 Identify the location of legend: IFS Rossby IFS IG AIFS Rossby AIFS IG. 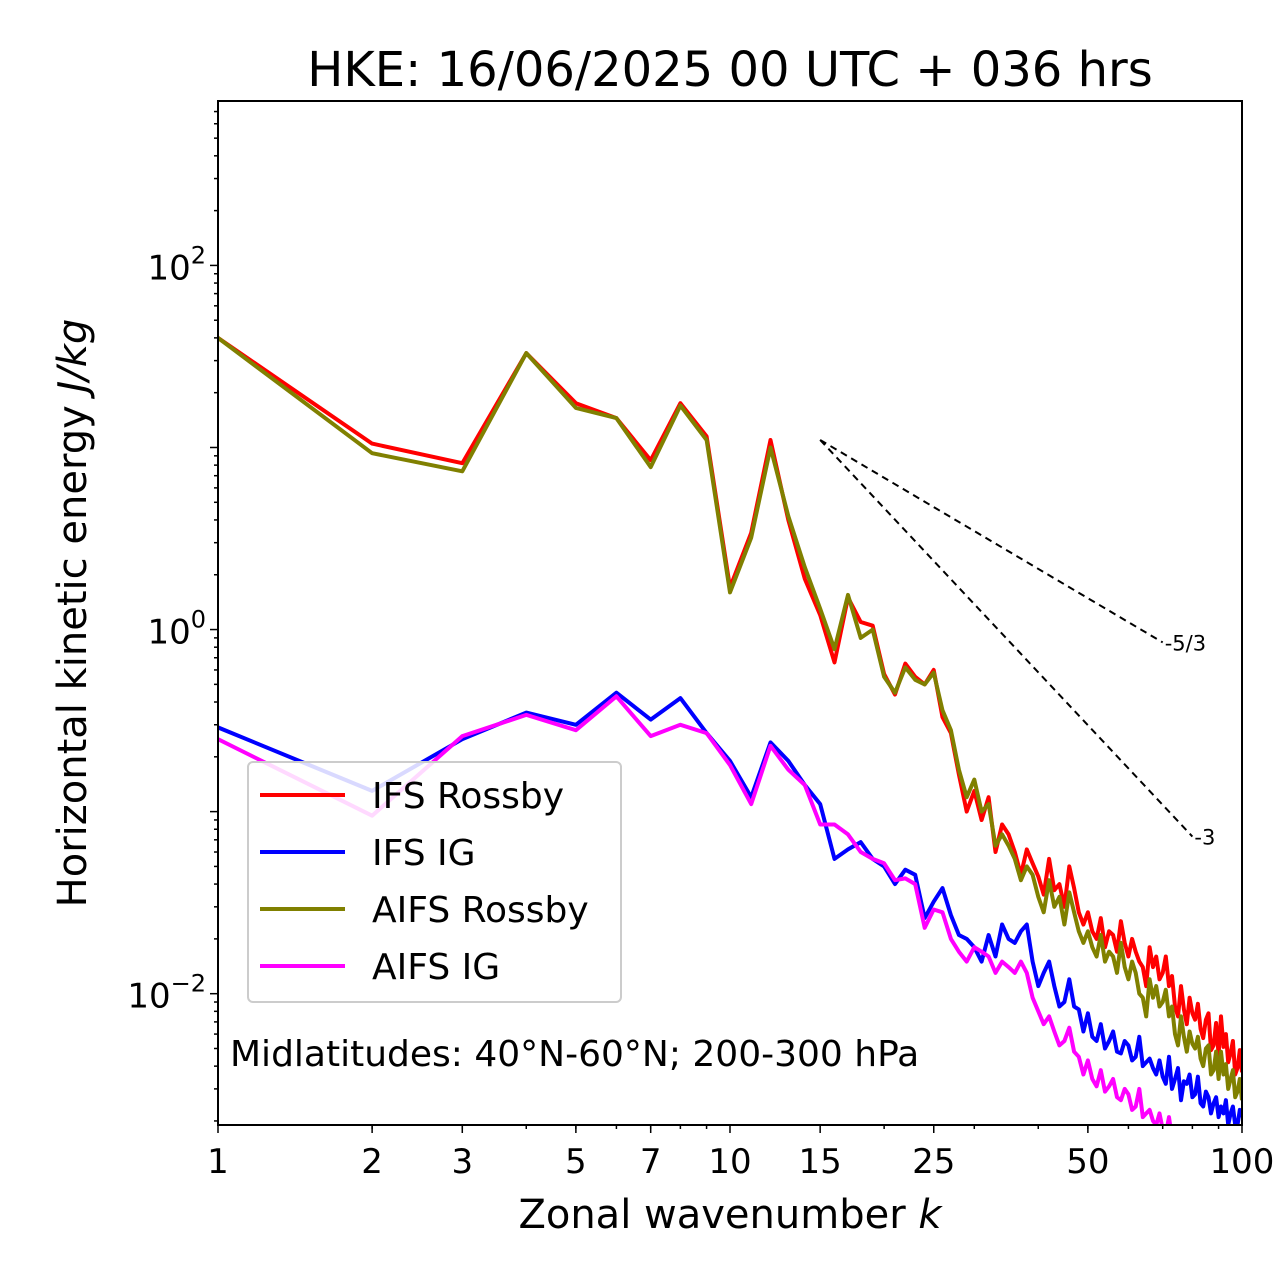
(434, 882).